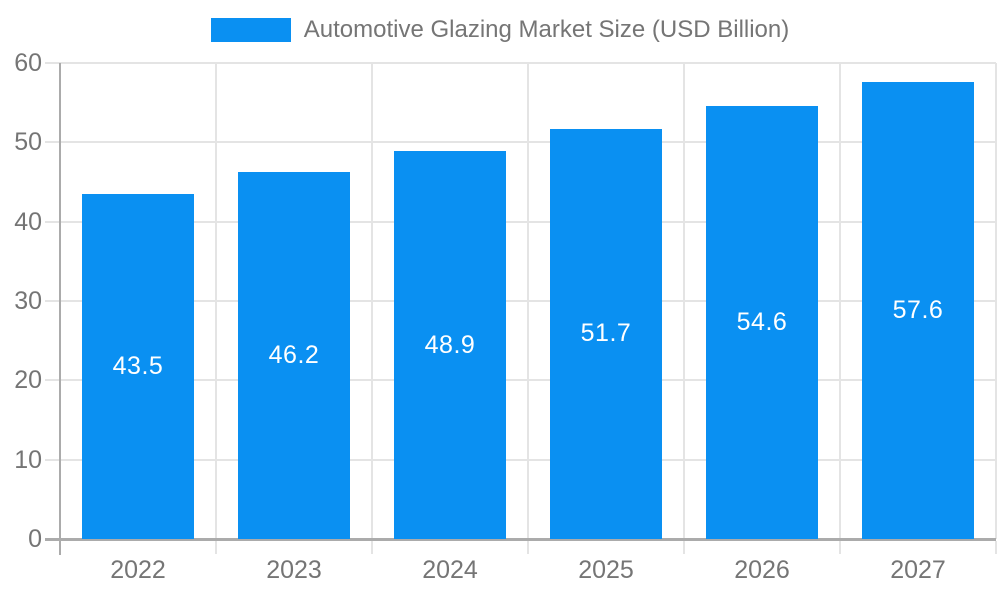 The width and height of the screenshot is (1000, 600). What do you see at coordinates (762, 570) in the screenshot?
I see `x-axis-label: 2026` at bounding box center [762, 570].